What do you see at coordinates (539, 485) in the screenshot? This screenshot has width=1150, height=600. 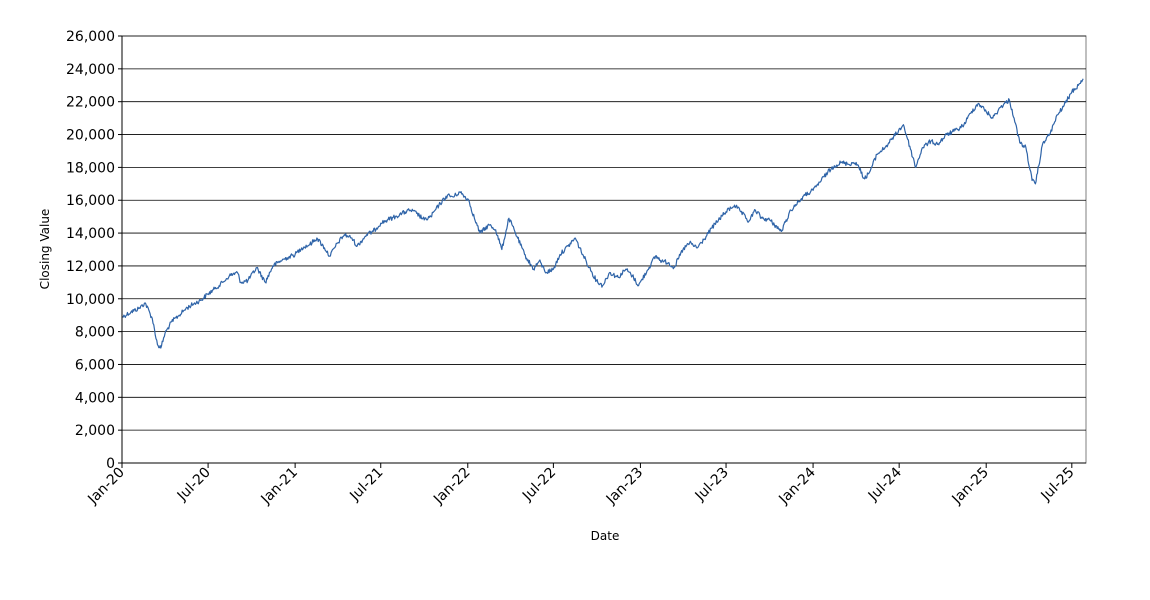 I see `x-tick-label: Jul-22` at bounding box center [539, 485].